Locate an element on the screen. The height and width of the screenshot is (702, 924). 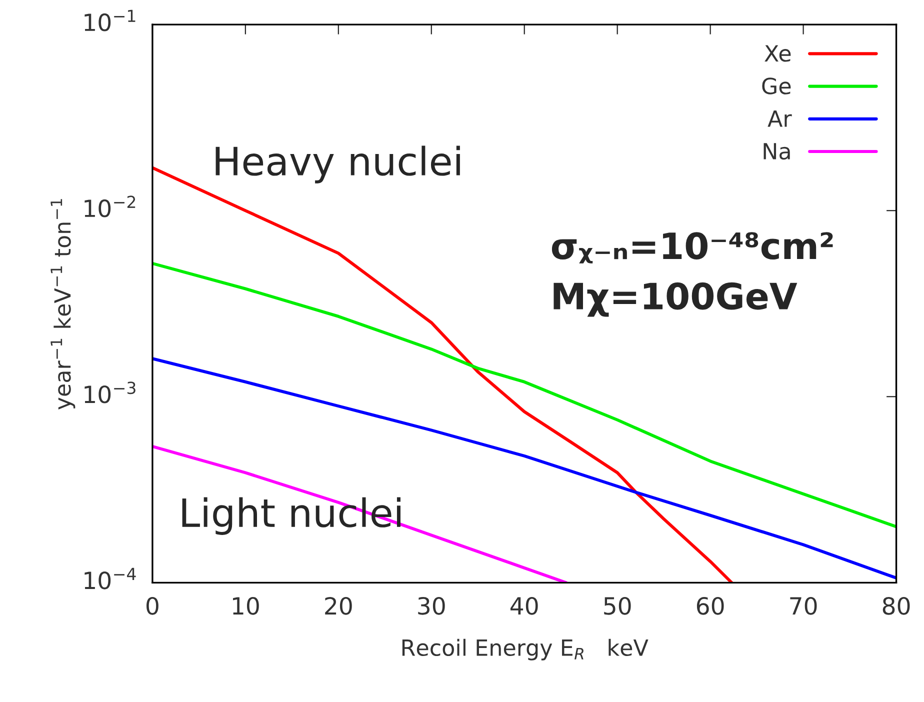
x-tick-label: 10 is located at coordinates (246, 605).